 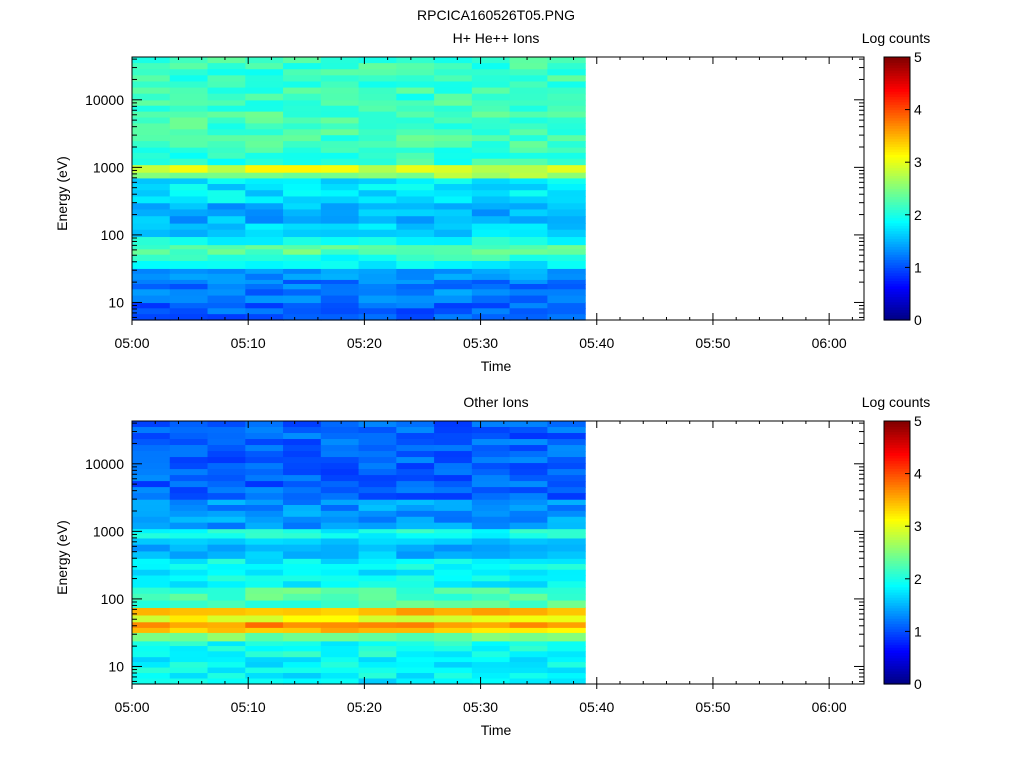 What do you see at coordinates (918, 320) in the screenshot?
I see `colorbar-tick-label: 0` at bounding box center [918, 320].